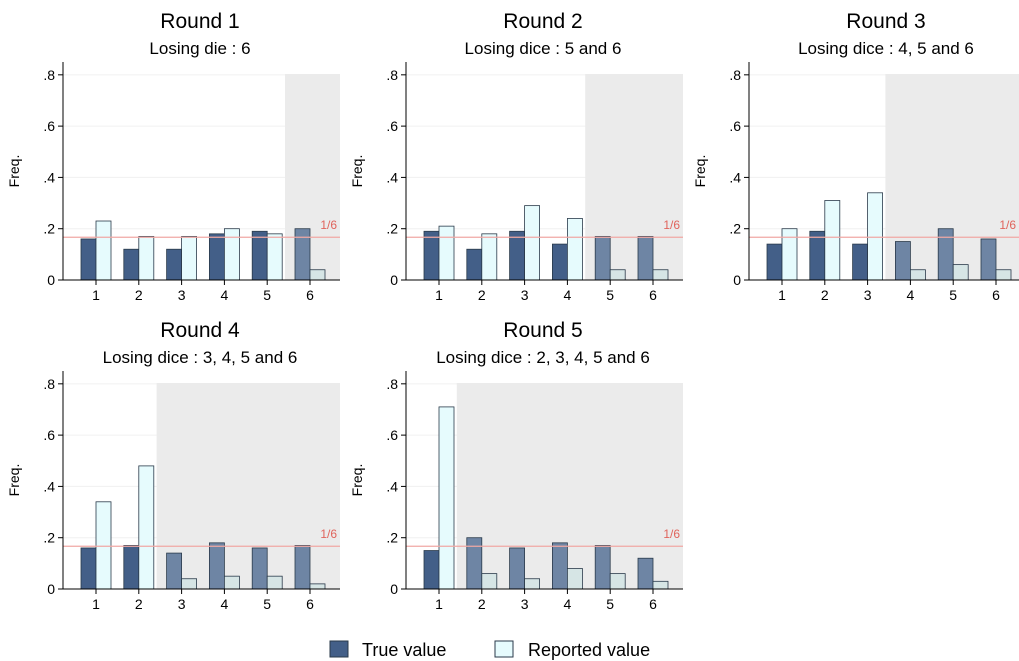  I want to click on legend-label-true-value: True value, so click(404, 650).